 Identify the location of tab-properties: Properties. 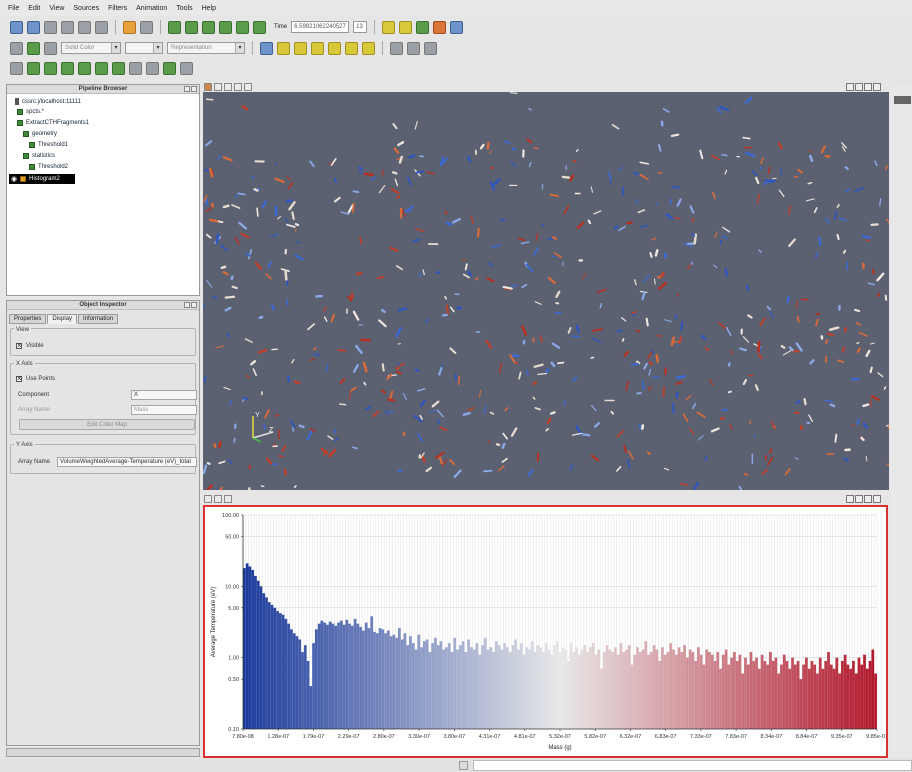
(28, 319).